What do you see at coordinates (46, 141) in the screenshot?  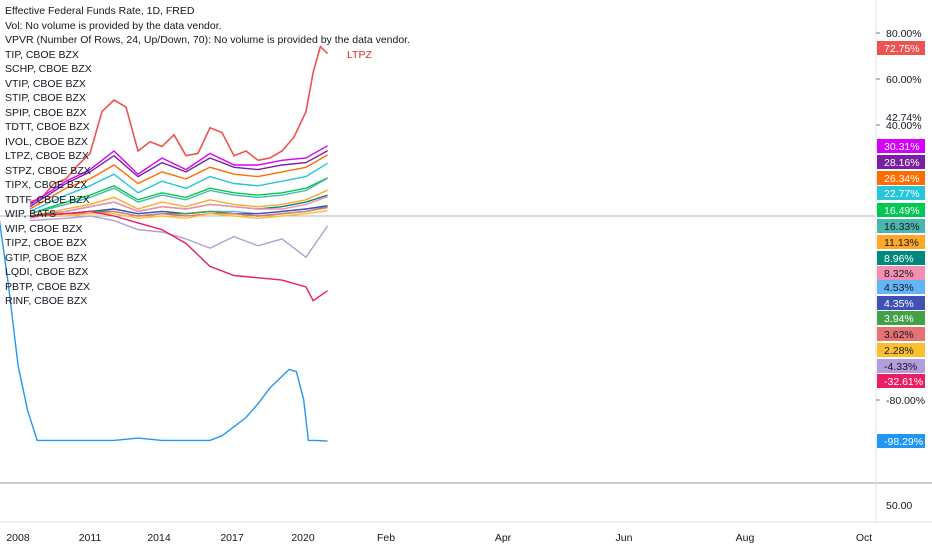 I see `legend-symbol: IVOL, CBOE BZX` at bounding box center [46, 141].